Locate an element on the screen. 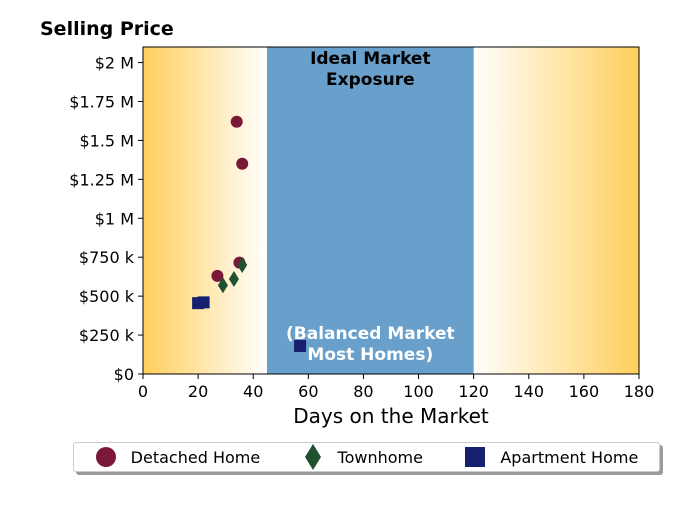 The height and width of the screenshot is (513, 699). x-axis-label: Days on the Market is located at coordinates (391, 416).